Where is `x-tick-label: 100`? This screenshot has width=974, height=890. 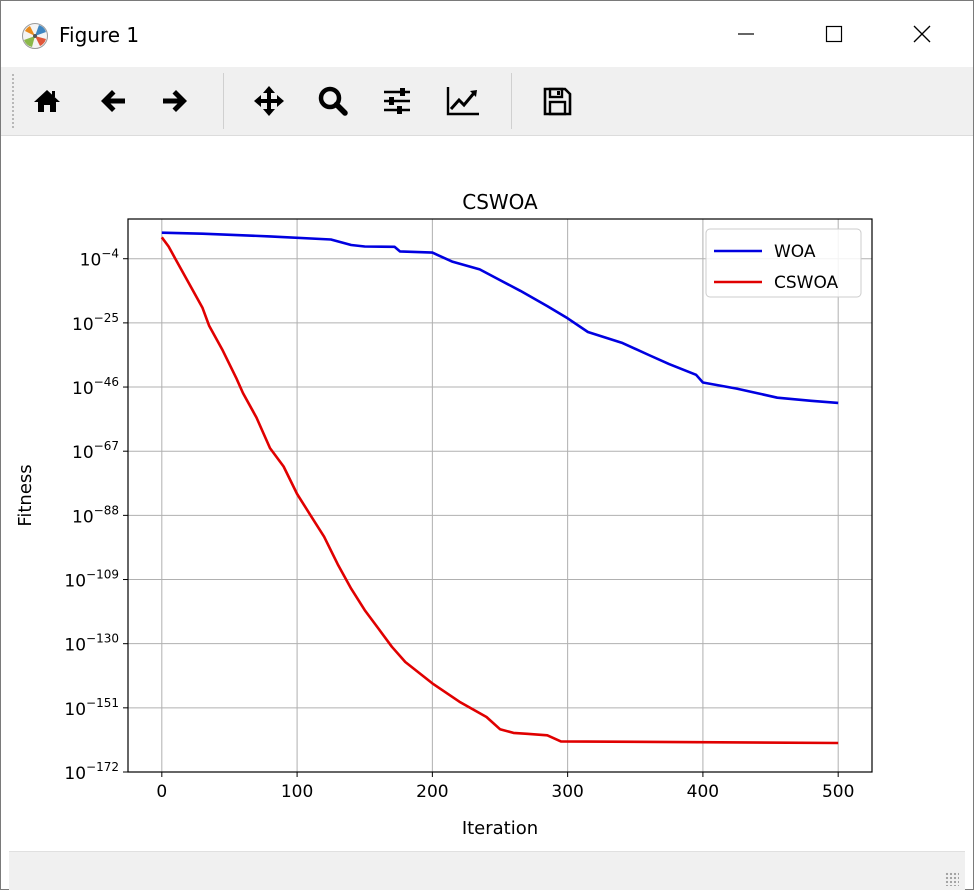 x-tick-label: 100 is located at coordinates (297, 792).